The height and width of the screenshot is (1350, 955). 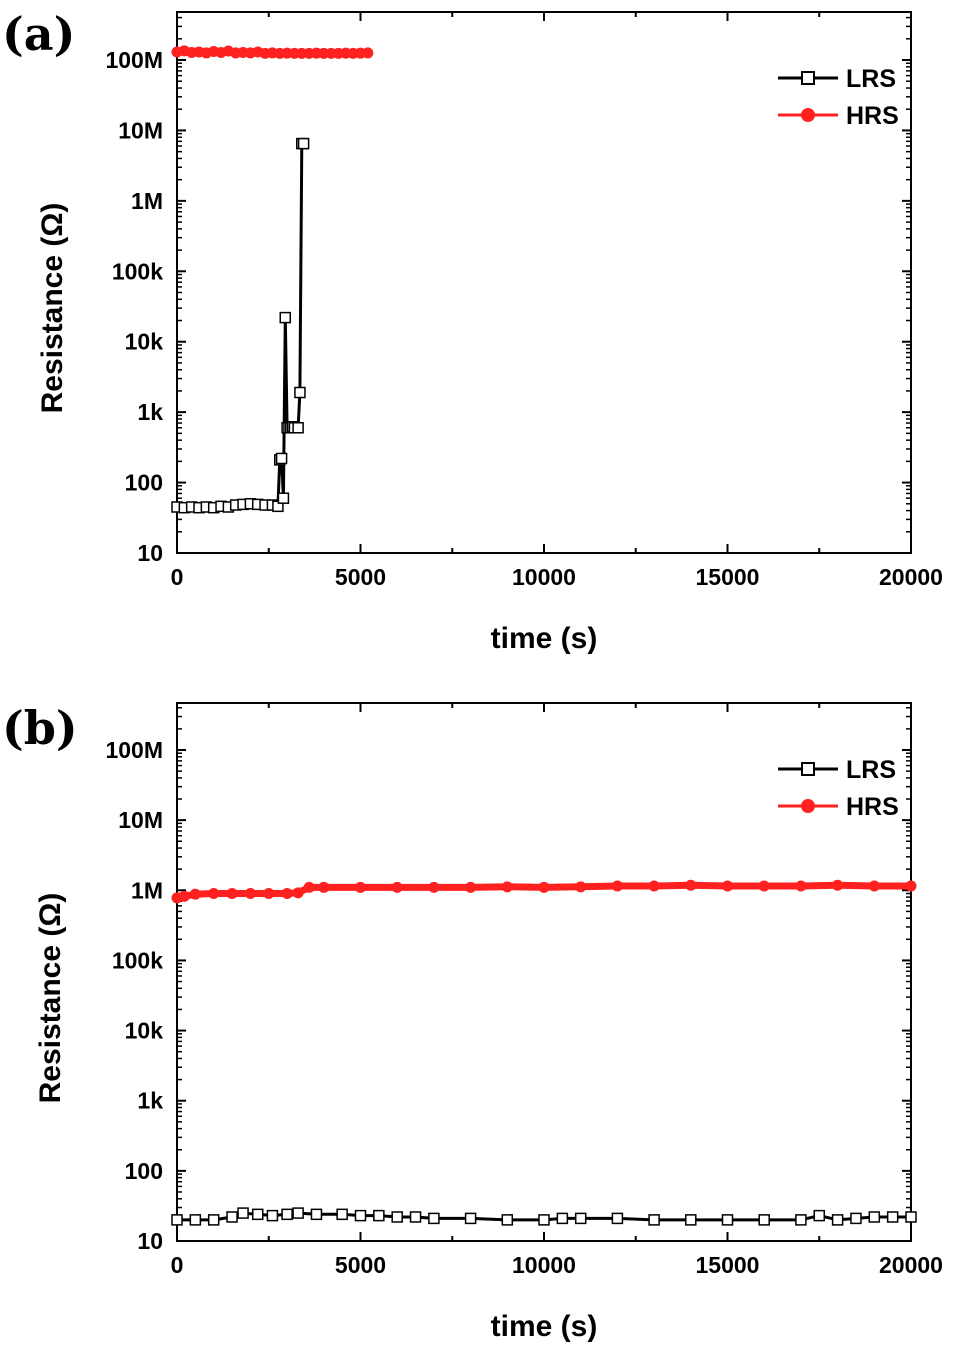 What do you see at coordinates (272, 279) in the screenshot?
I see `series-layer` at bounding box center [272, 279].